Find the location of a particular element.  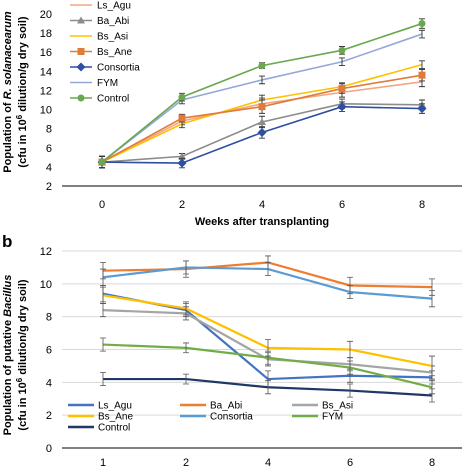

chart-b-ytick-label: 6 is located at coordinates (49, 351).